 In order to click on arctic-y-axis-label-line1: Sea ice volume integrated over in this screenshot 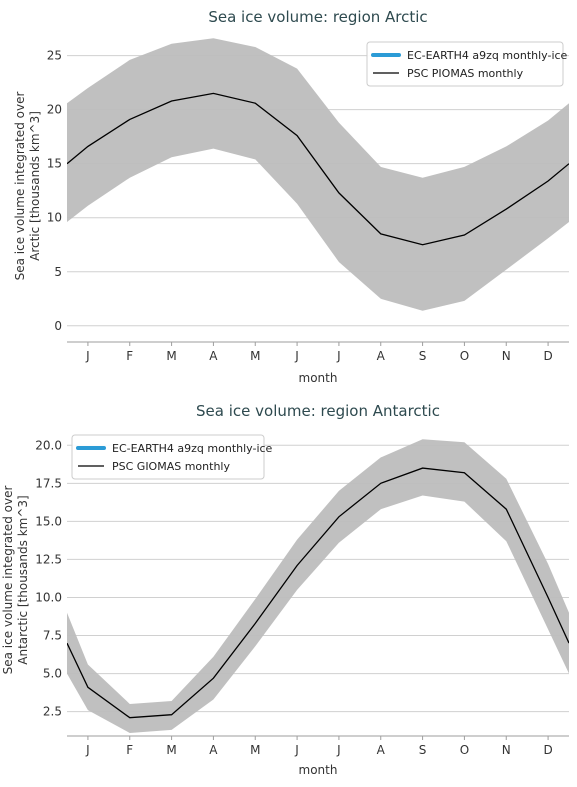, I will do `click(20, 186)`.